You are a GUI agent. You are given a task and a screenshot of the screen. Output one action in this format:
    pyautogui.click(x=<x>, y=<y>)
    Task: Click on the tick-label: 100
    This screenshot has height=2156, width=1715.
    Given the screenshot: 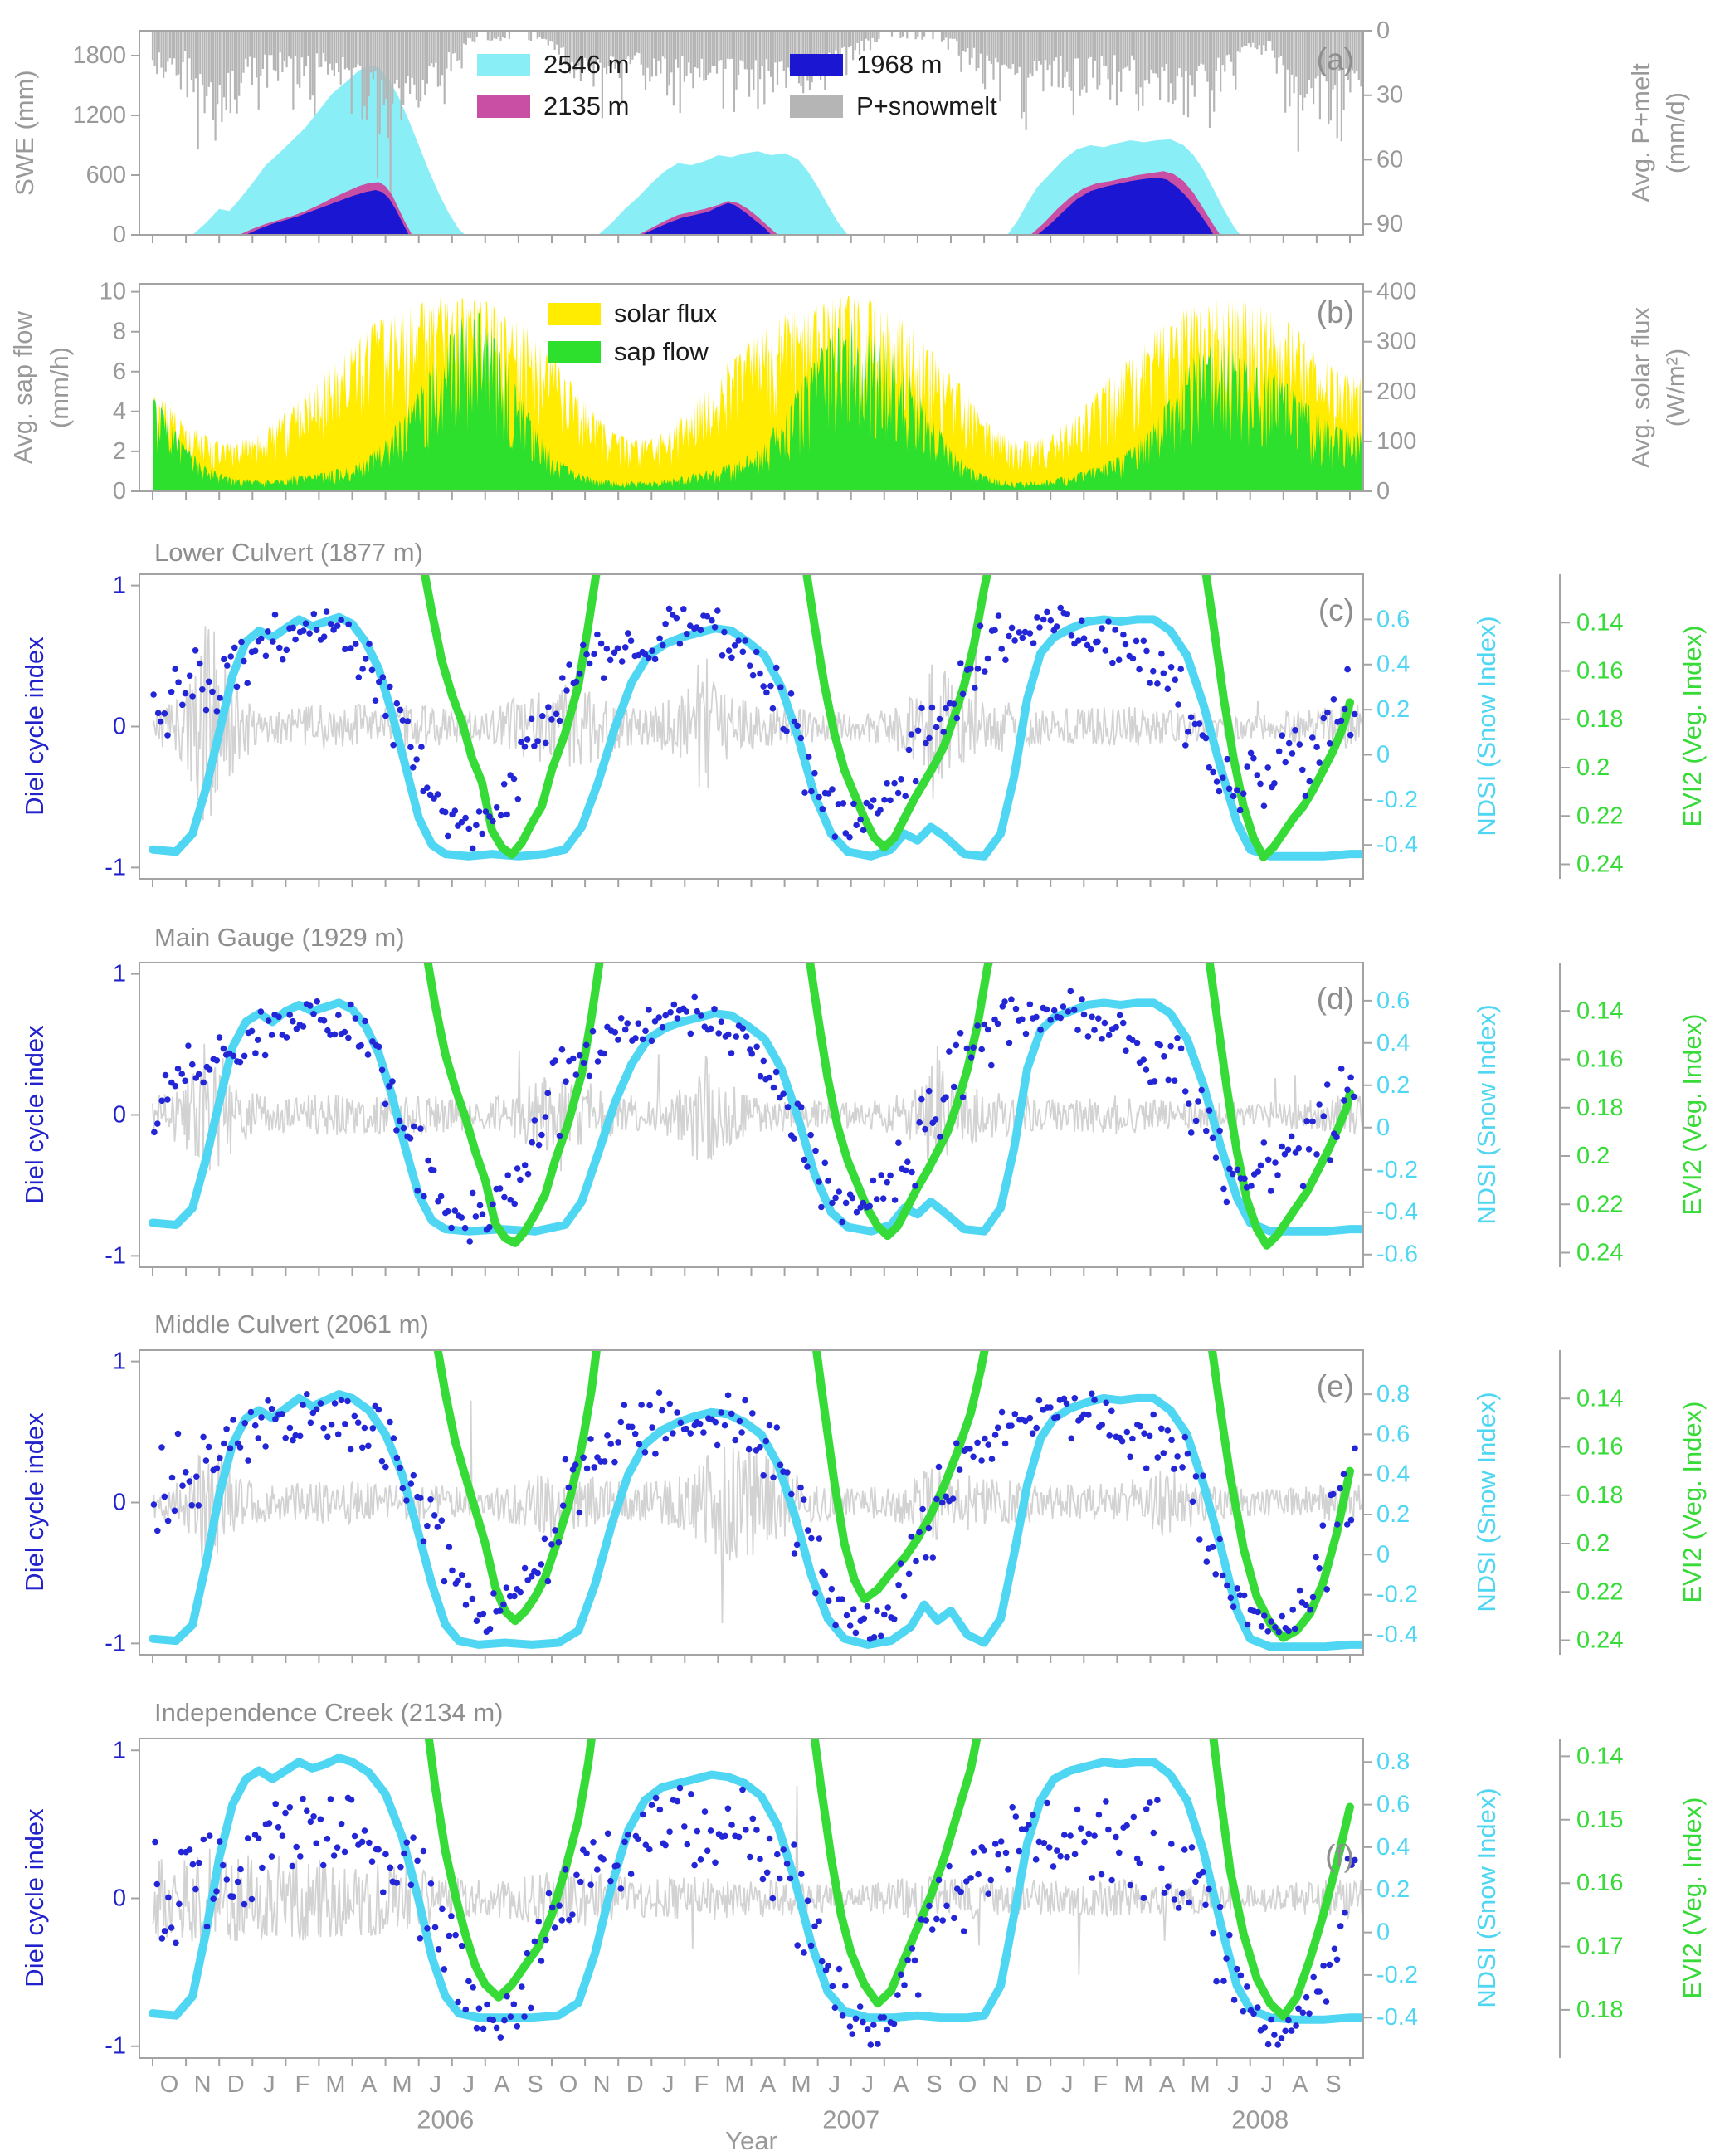 What is the action you would take?
    pyautogui.click(x=1396, y=442)
    